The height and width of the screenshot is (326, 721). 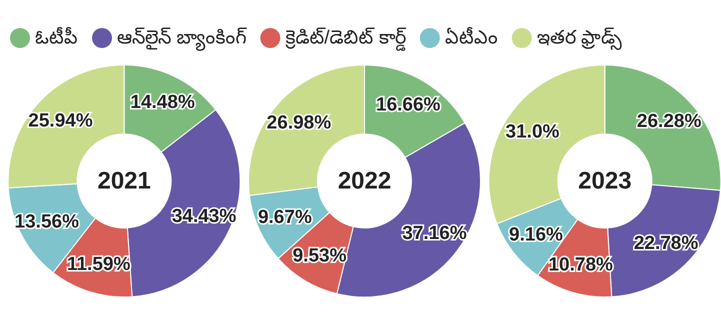 I want to click on data-label: 22.78%, so click(x=666, y=243).